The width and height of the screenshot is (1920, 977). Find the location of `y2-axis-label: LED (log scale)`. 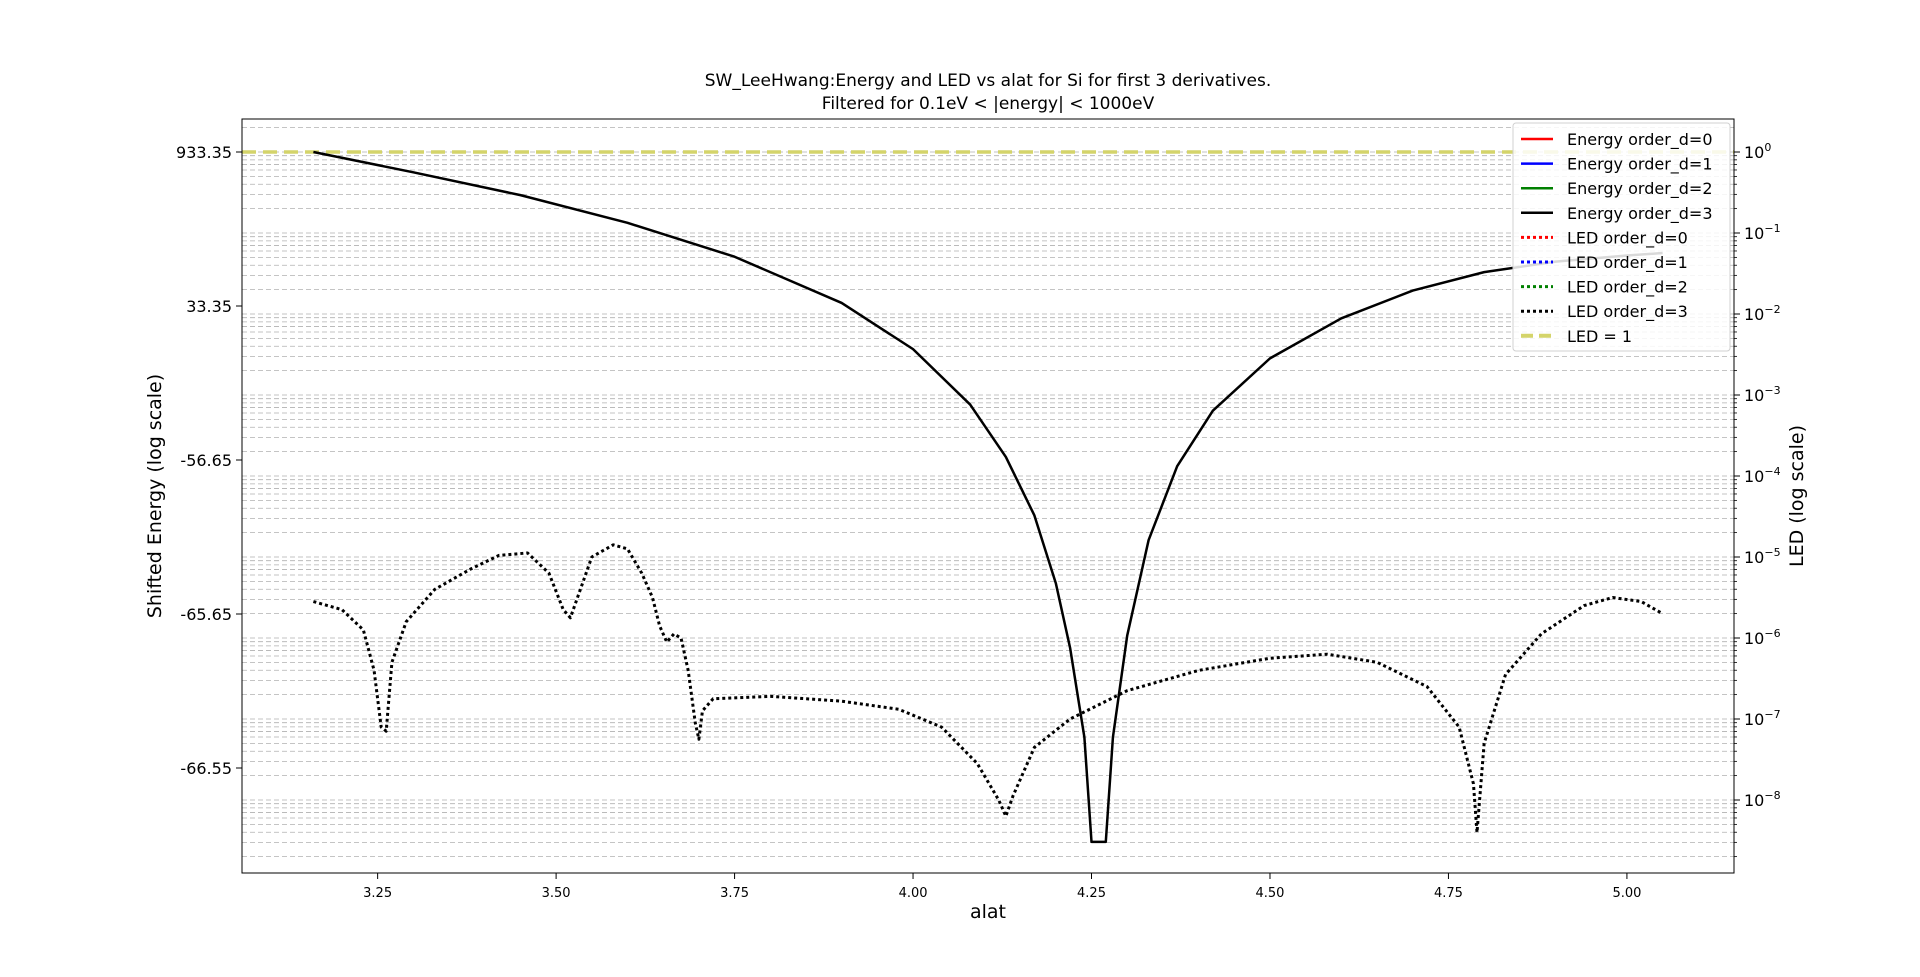

y2-axis-label: LED (log scale) is located at coordinates (1797, 496).